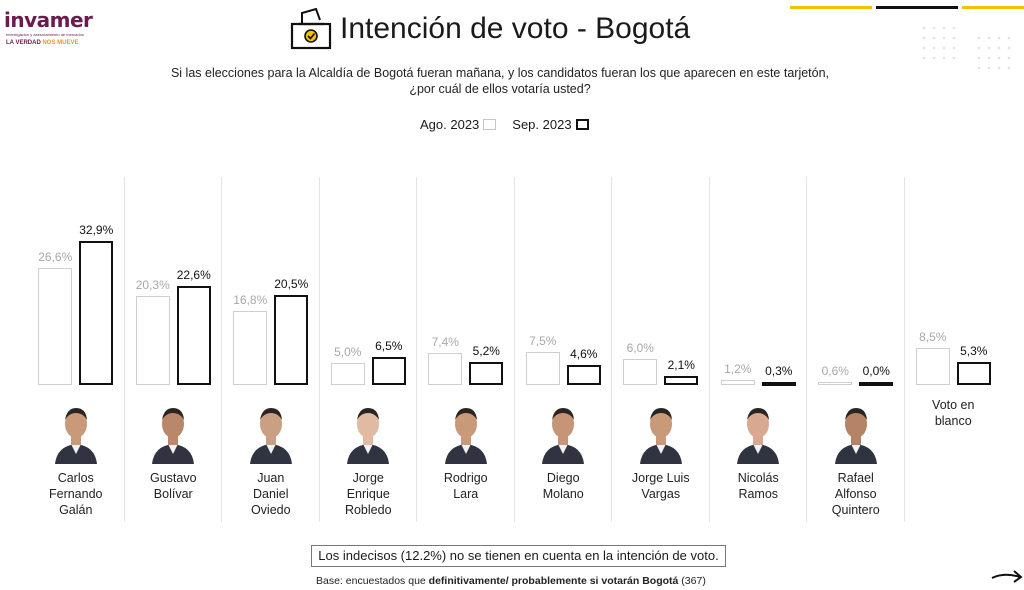  What do you see at coordinates (543, 341) in the screenshot?
I see `value-label-prev: 7,5%` at bounding box center [543, 341].